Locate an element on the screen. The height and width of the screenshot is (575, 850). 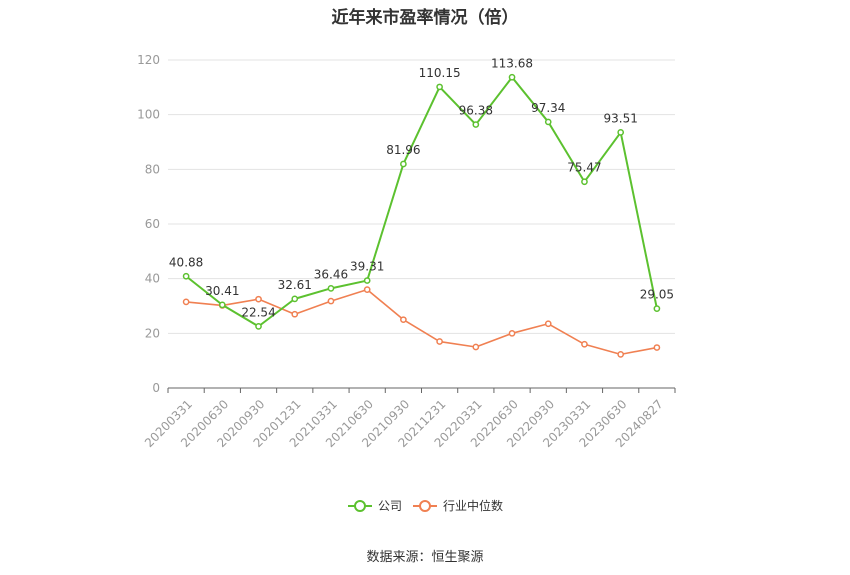
y-tick-label: 60 is located at coordinates (152, 224).